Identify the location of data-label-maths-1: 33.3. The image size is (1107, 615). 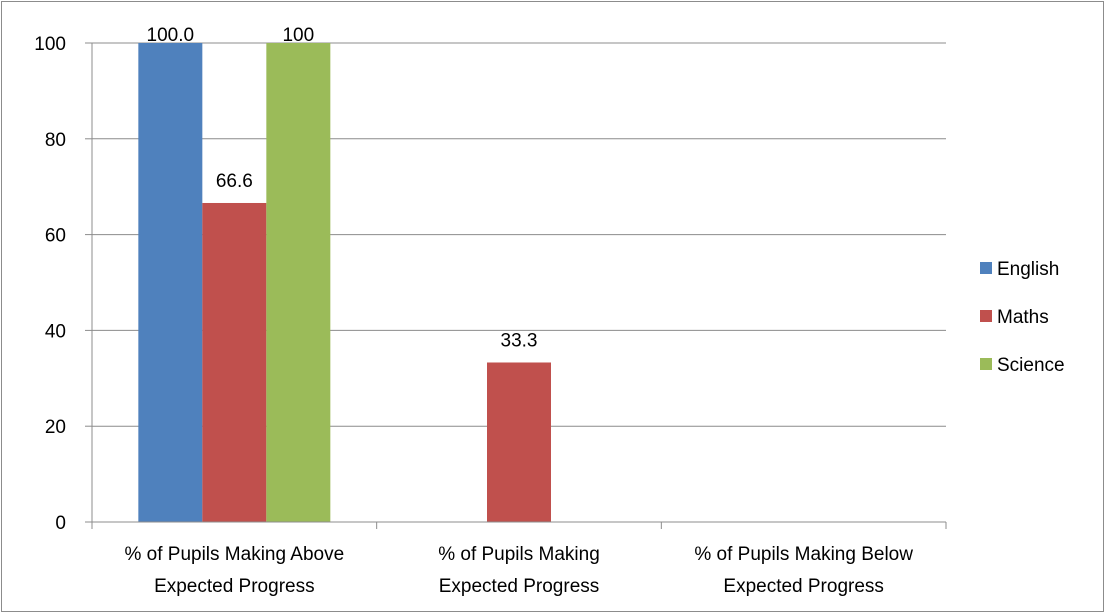
(519, 340).